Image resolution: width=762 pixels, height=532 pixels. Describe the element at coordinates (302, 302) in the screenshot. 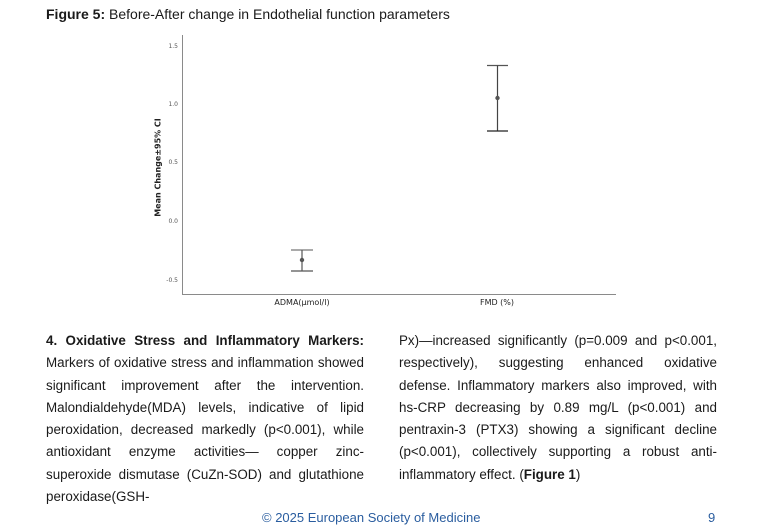

I see `x-tick-label-adma: ADMA(μmol/l)` at that location.